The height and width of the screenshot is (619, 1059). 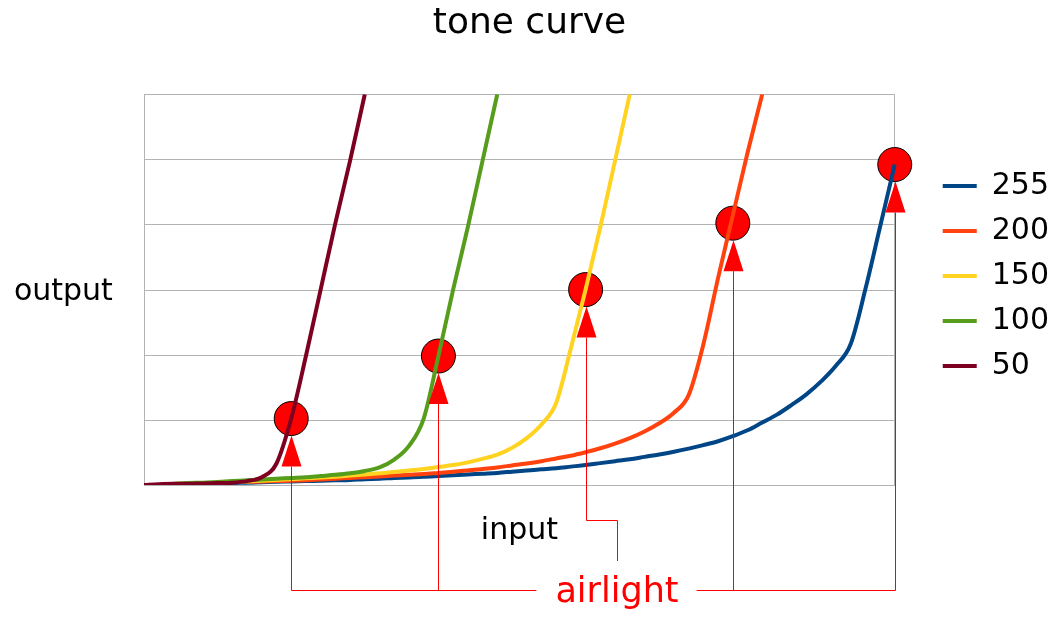 What do you see at coordinates (63, 290) in the screenshot?
I see `y-axis-title: output` at bounding box center [63, 290].